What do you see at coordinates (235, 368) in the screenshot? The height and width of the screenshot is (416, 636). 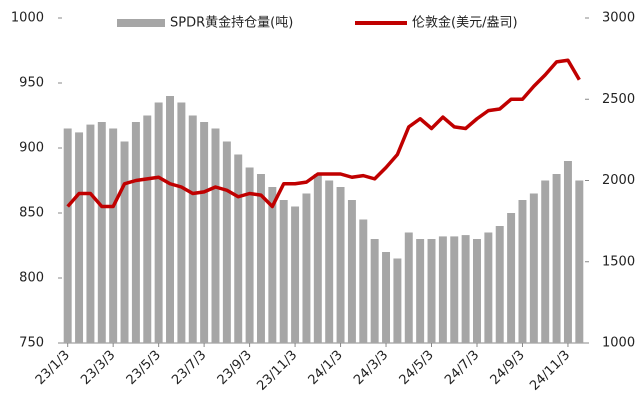 I see `x-tick-label: 23/9/3` at bounding box center [235, 368].